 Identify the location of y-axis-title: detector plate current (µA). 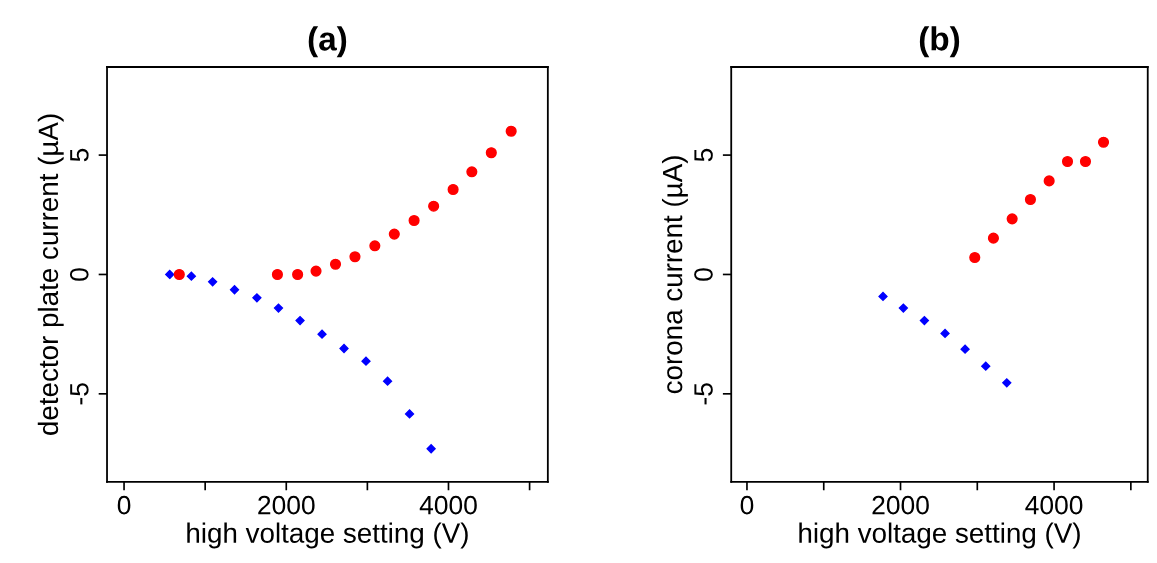
(50, 274).